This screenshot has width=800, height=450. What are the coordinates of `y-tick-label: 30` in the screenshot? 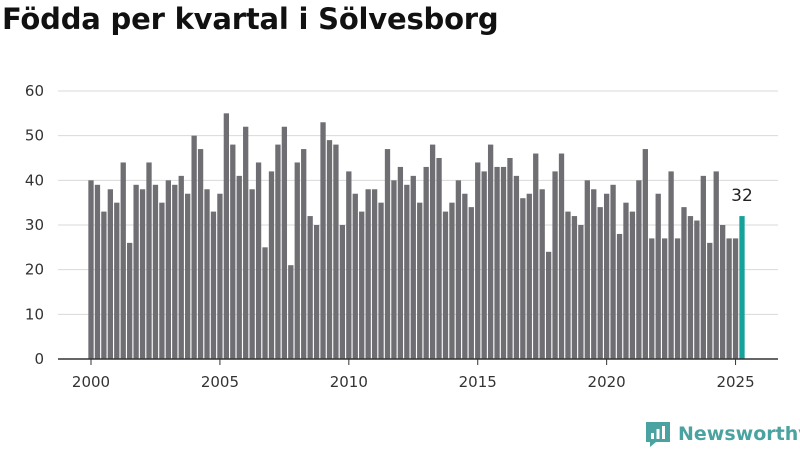 It's located at (34, 225).